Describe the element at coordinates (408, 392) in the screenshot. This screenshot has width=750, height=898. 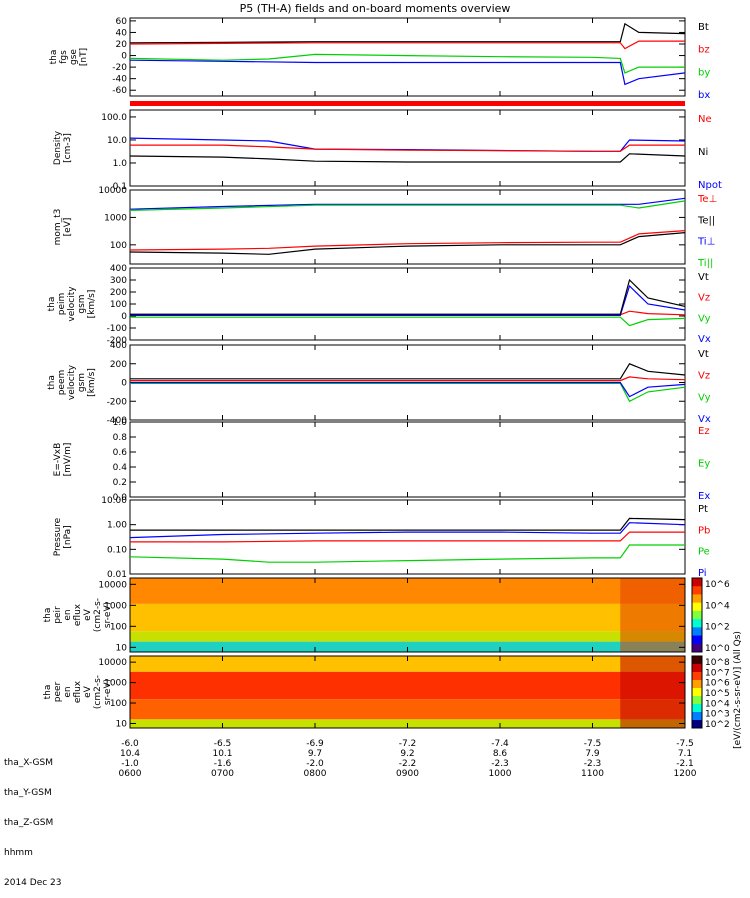
I see `series-line-Vy` at that location.